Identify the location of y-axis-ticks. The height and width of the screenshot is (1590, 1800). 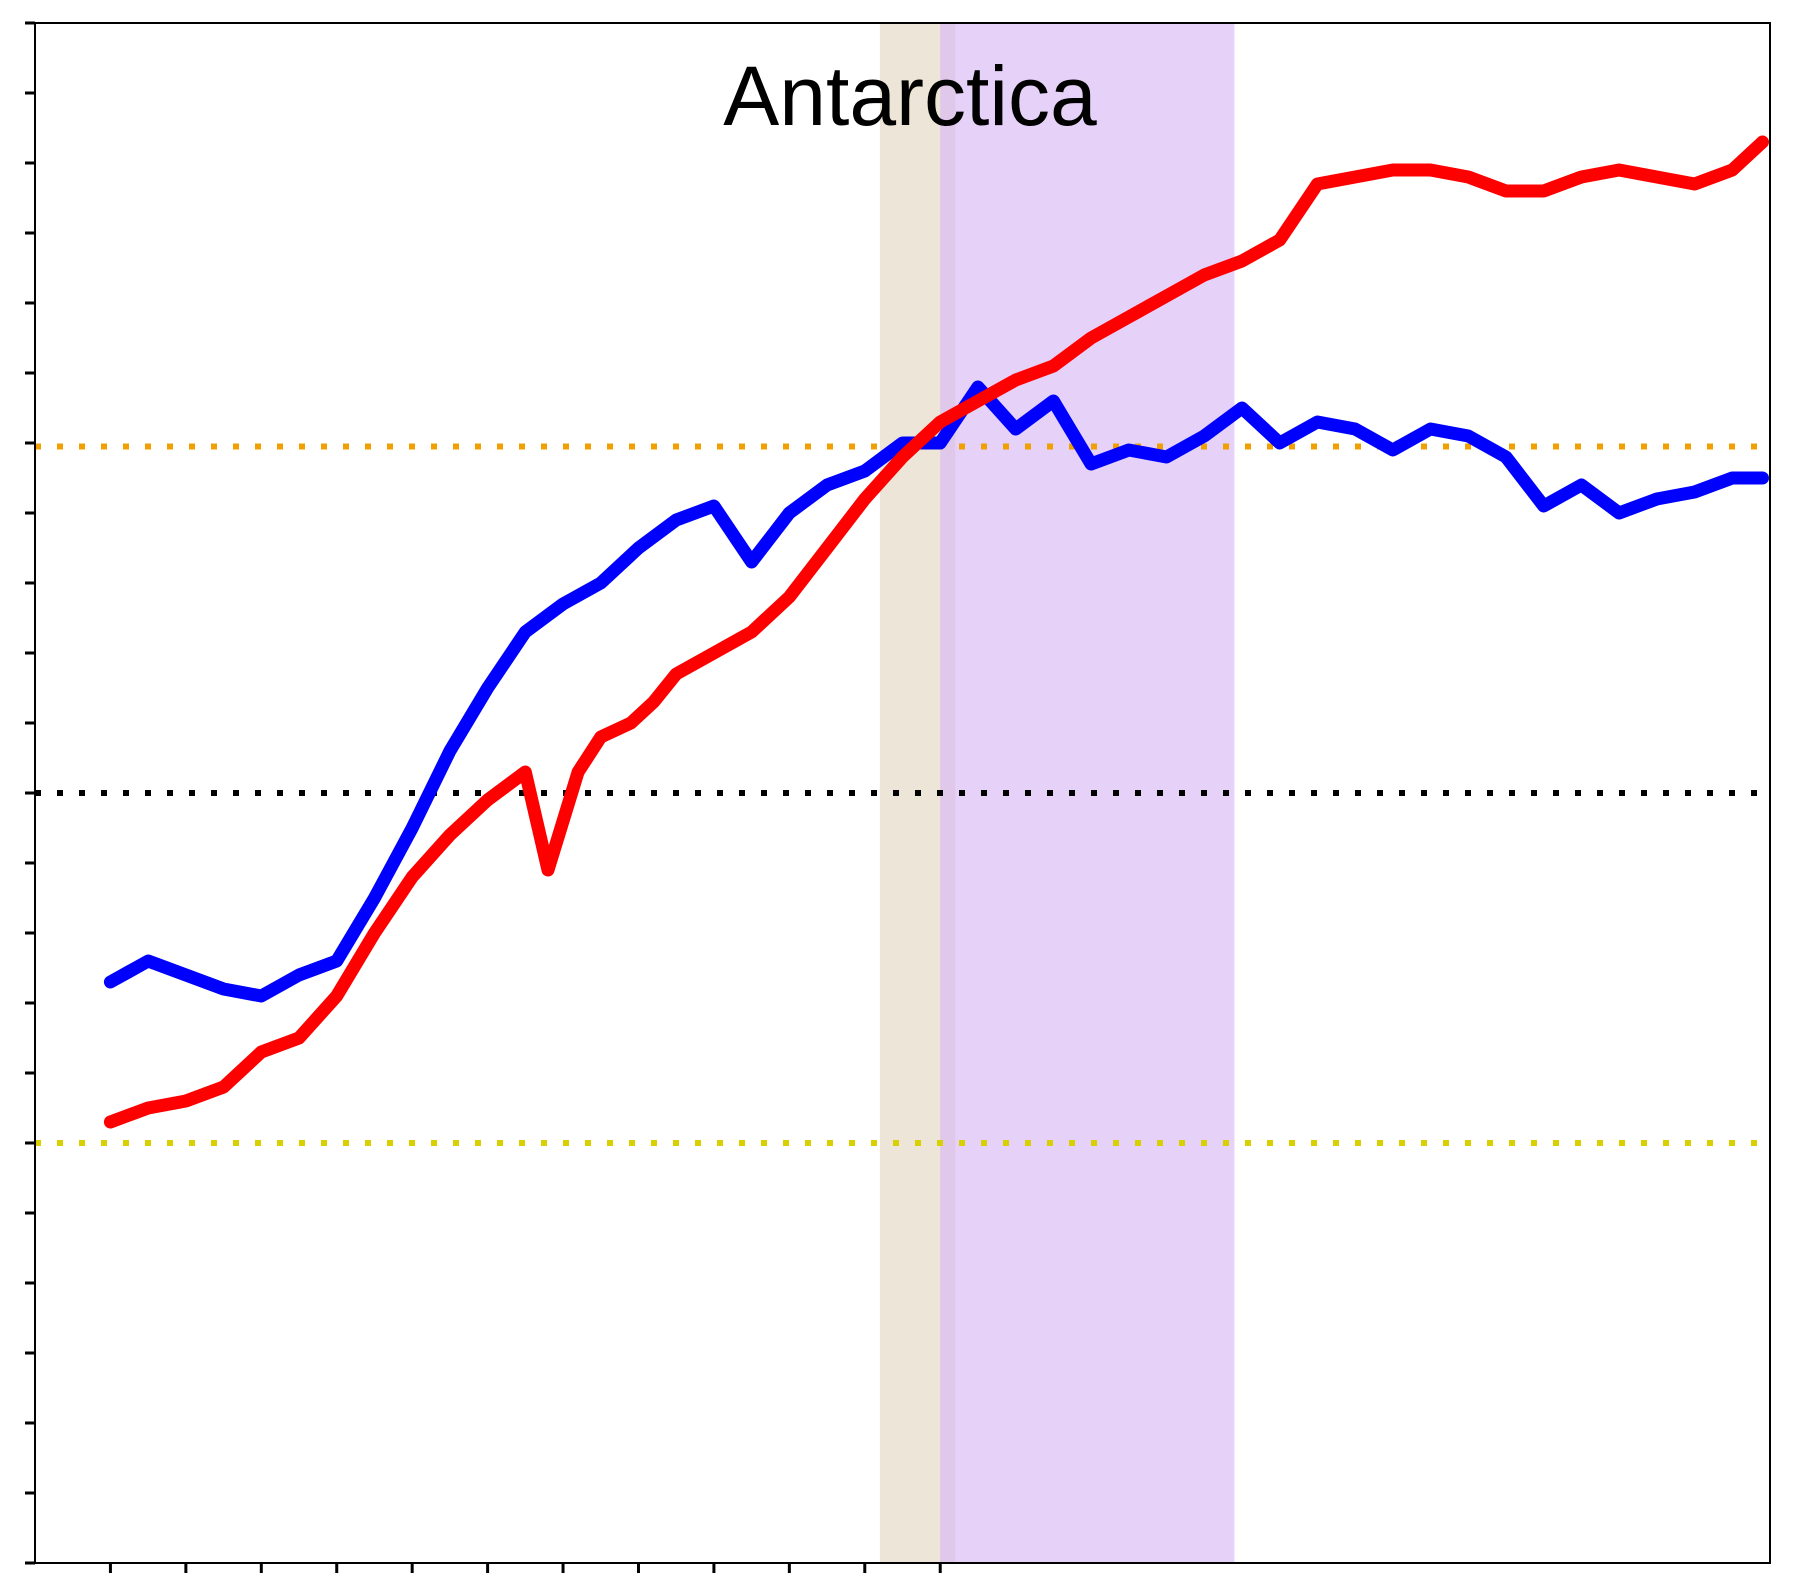
(30, 793).